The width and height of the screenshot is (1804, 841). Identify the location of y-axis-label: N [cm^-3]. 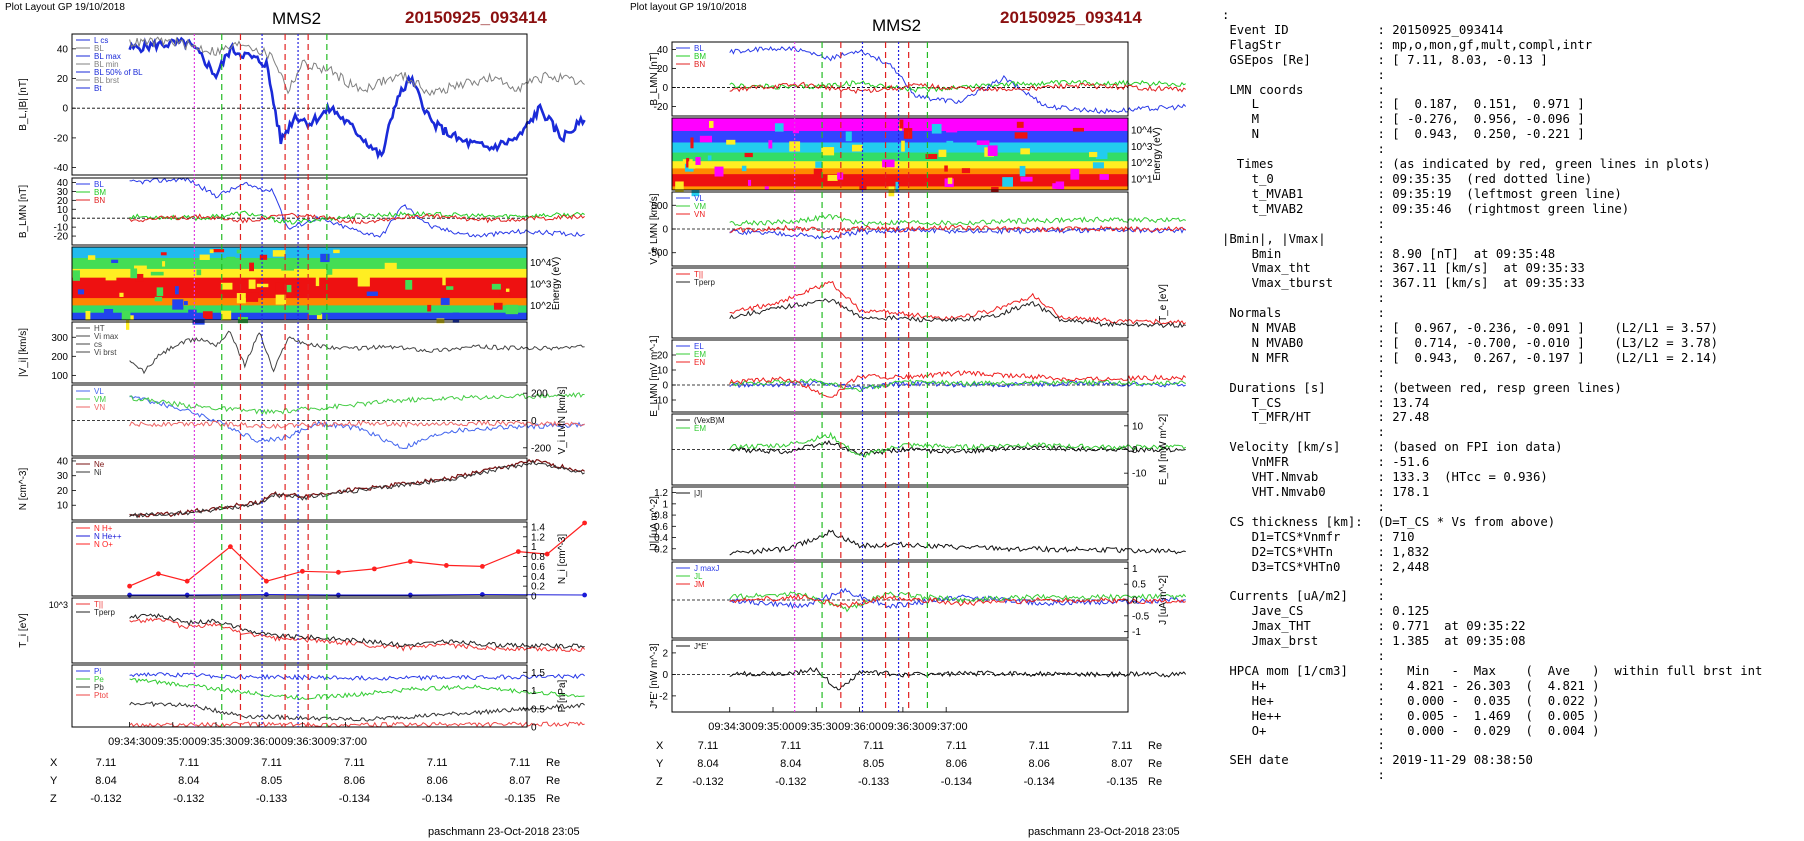
(23, 489).